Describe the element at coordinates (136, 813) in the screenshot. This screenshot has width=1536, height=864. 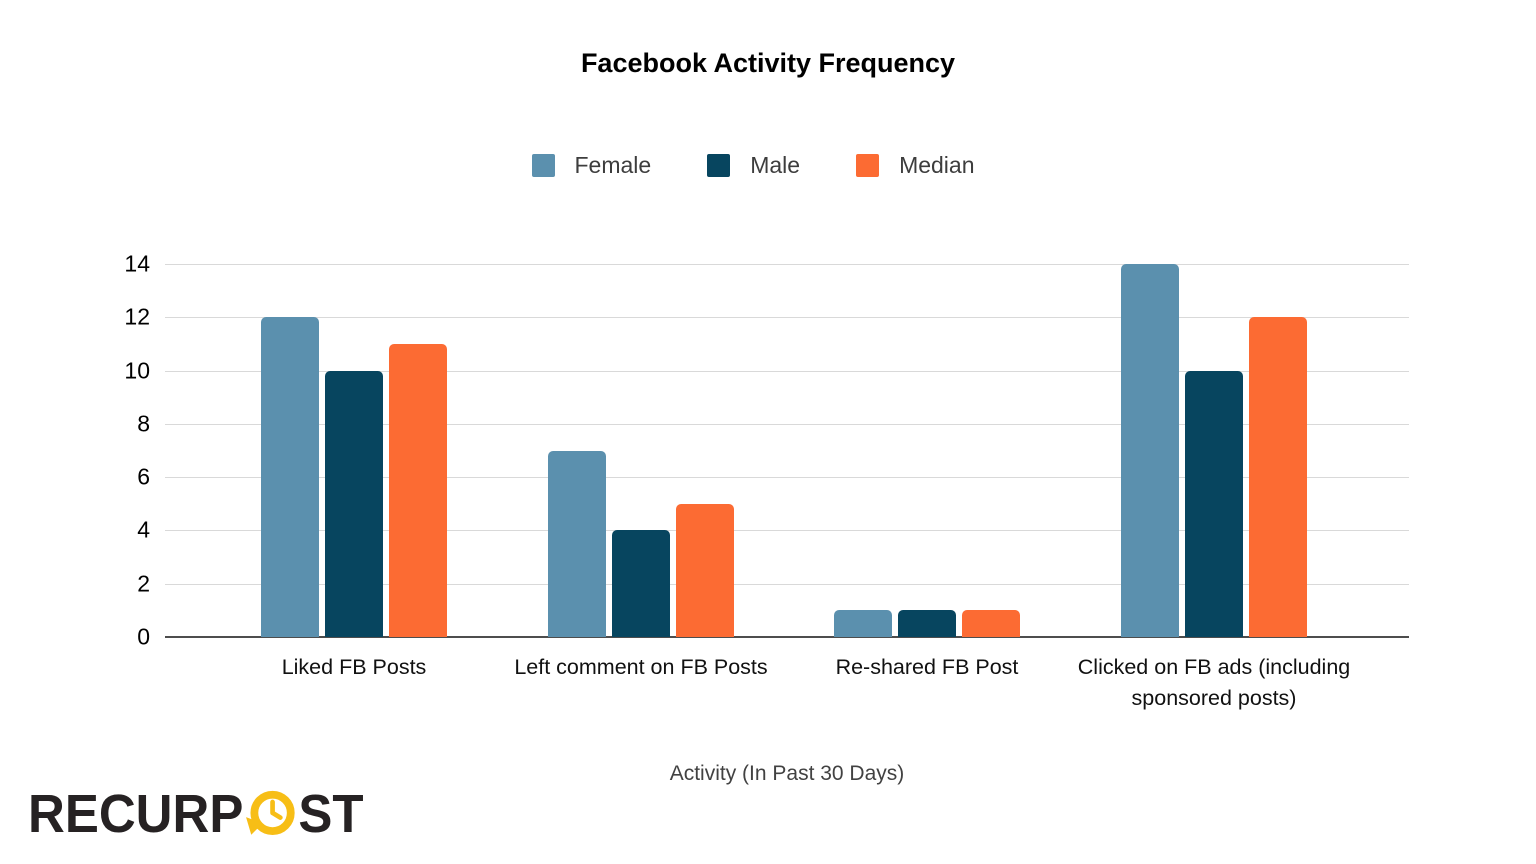
I see `logo-text-left: RECURP` at that location.